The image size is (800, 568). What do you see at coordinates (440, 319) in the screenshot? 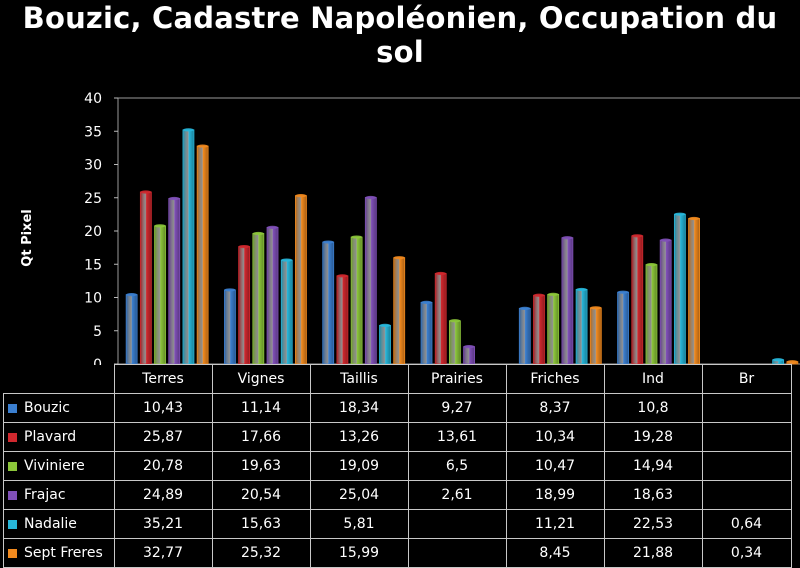
I see `bar-plavard-prairies` at bounding box center [440, 319].